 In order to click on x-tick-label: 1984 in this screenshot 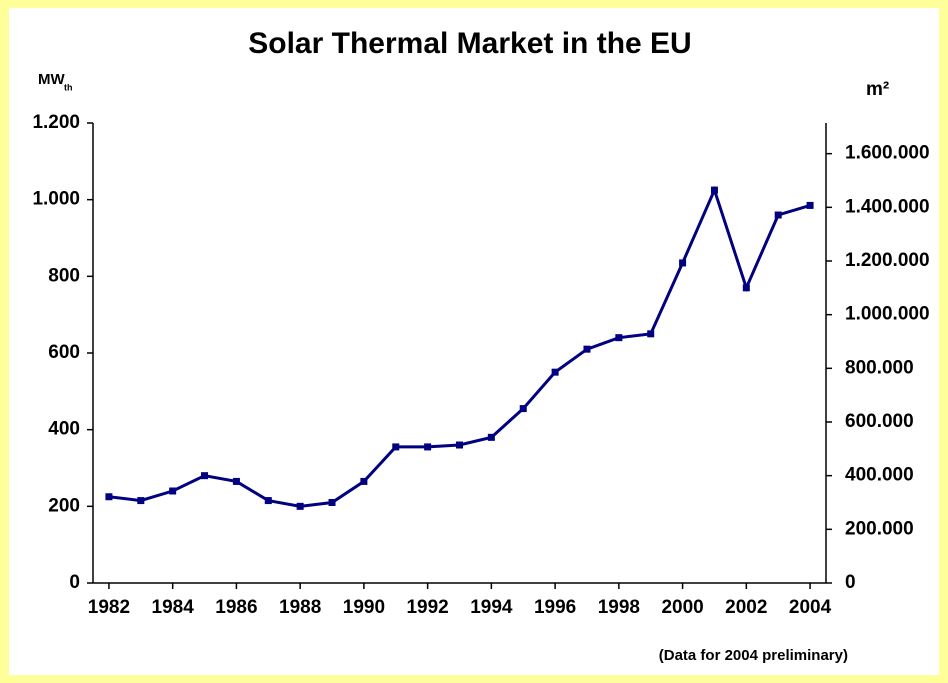, I will do `click(173, 607)`.